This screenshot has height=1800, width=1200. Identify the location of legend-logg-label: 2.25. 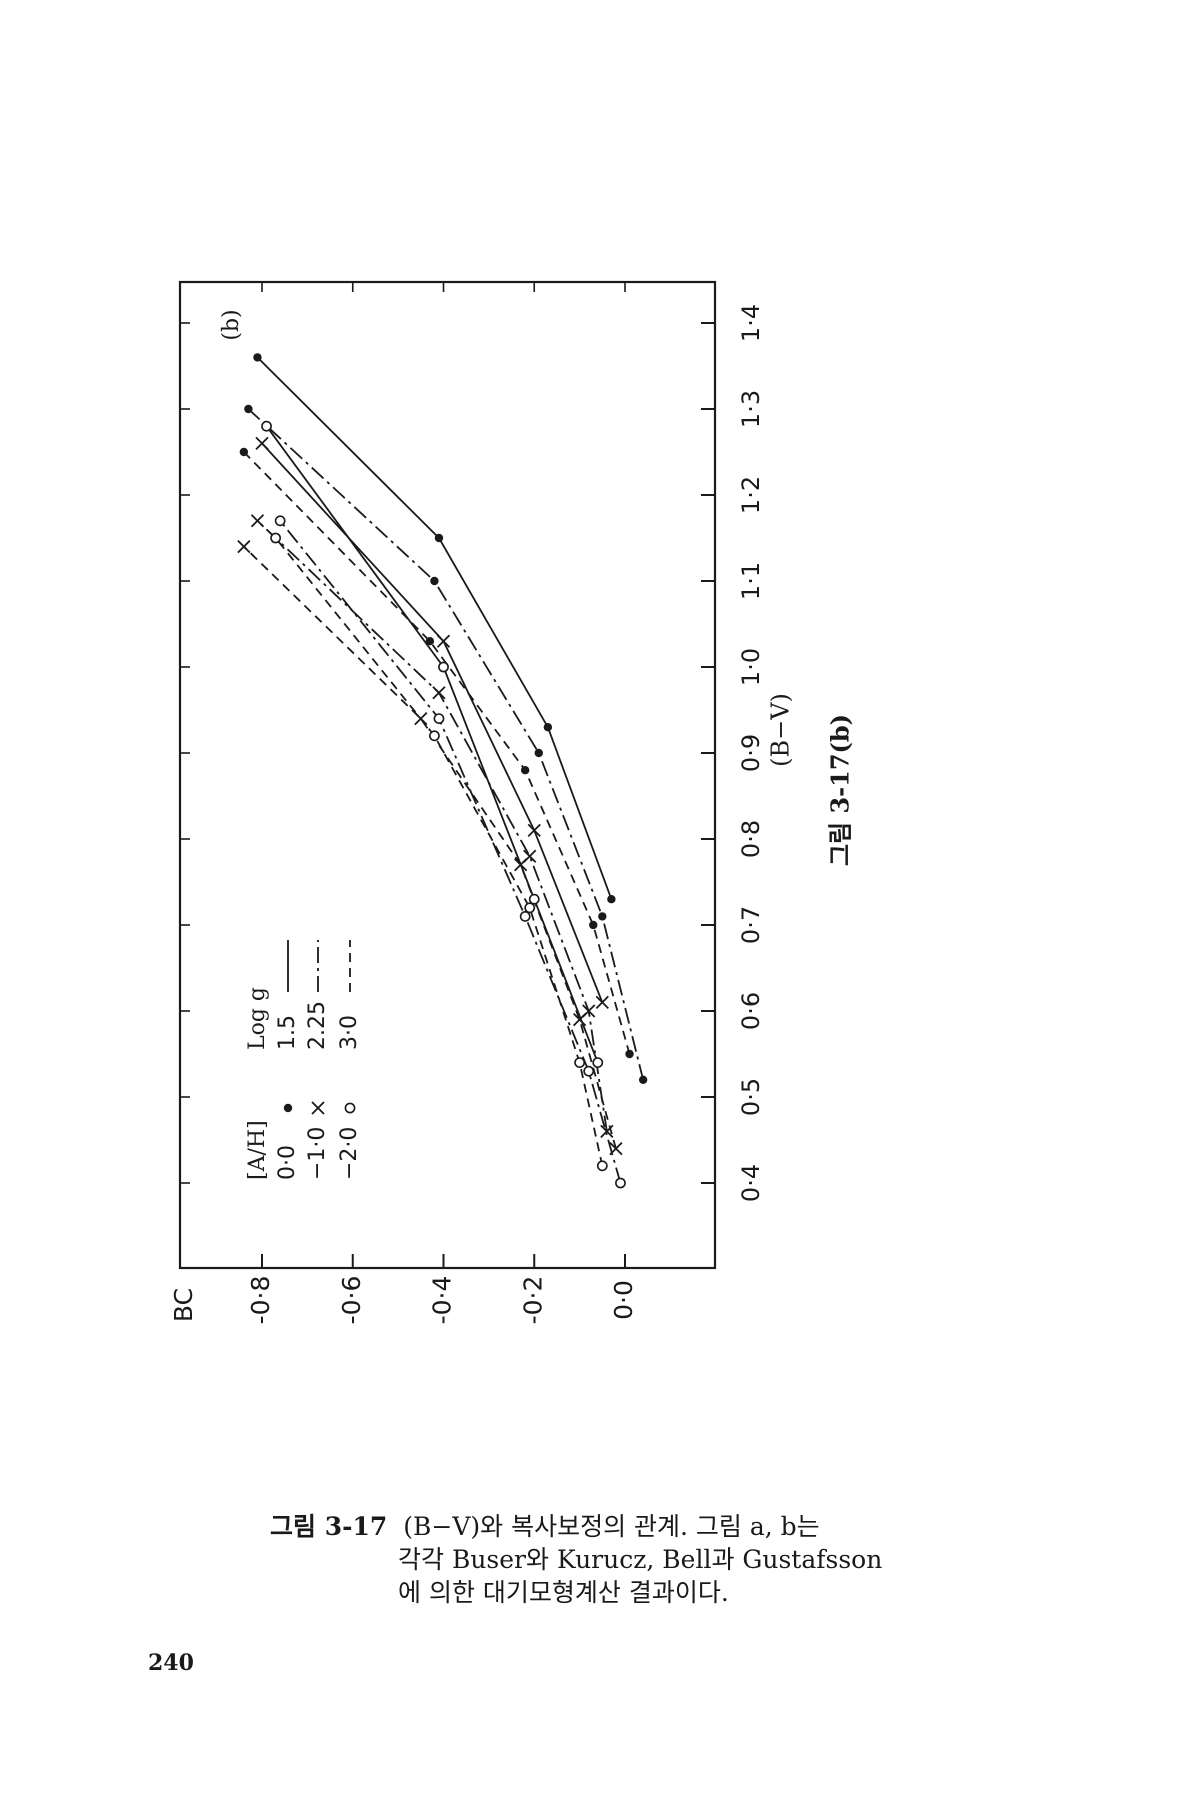
(317, 1025).